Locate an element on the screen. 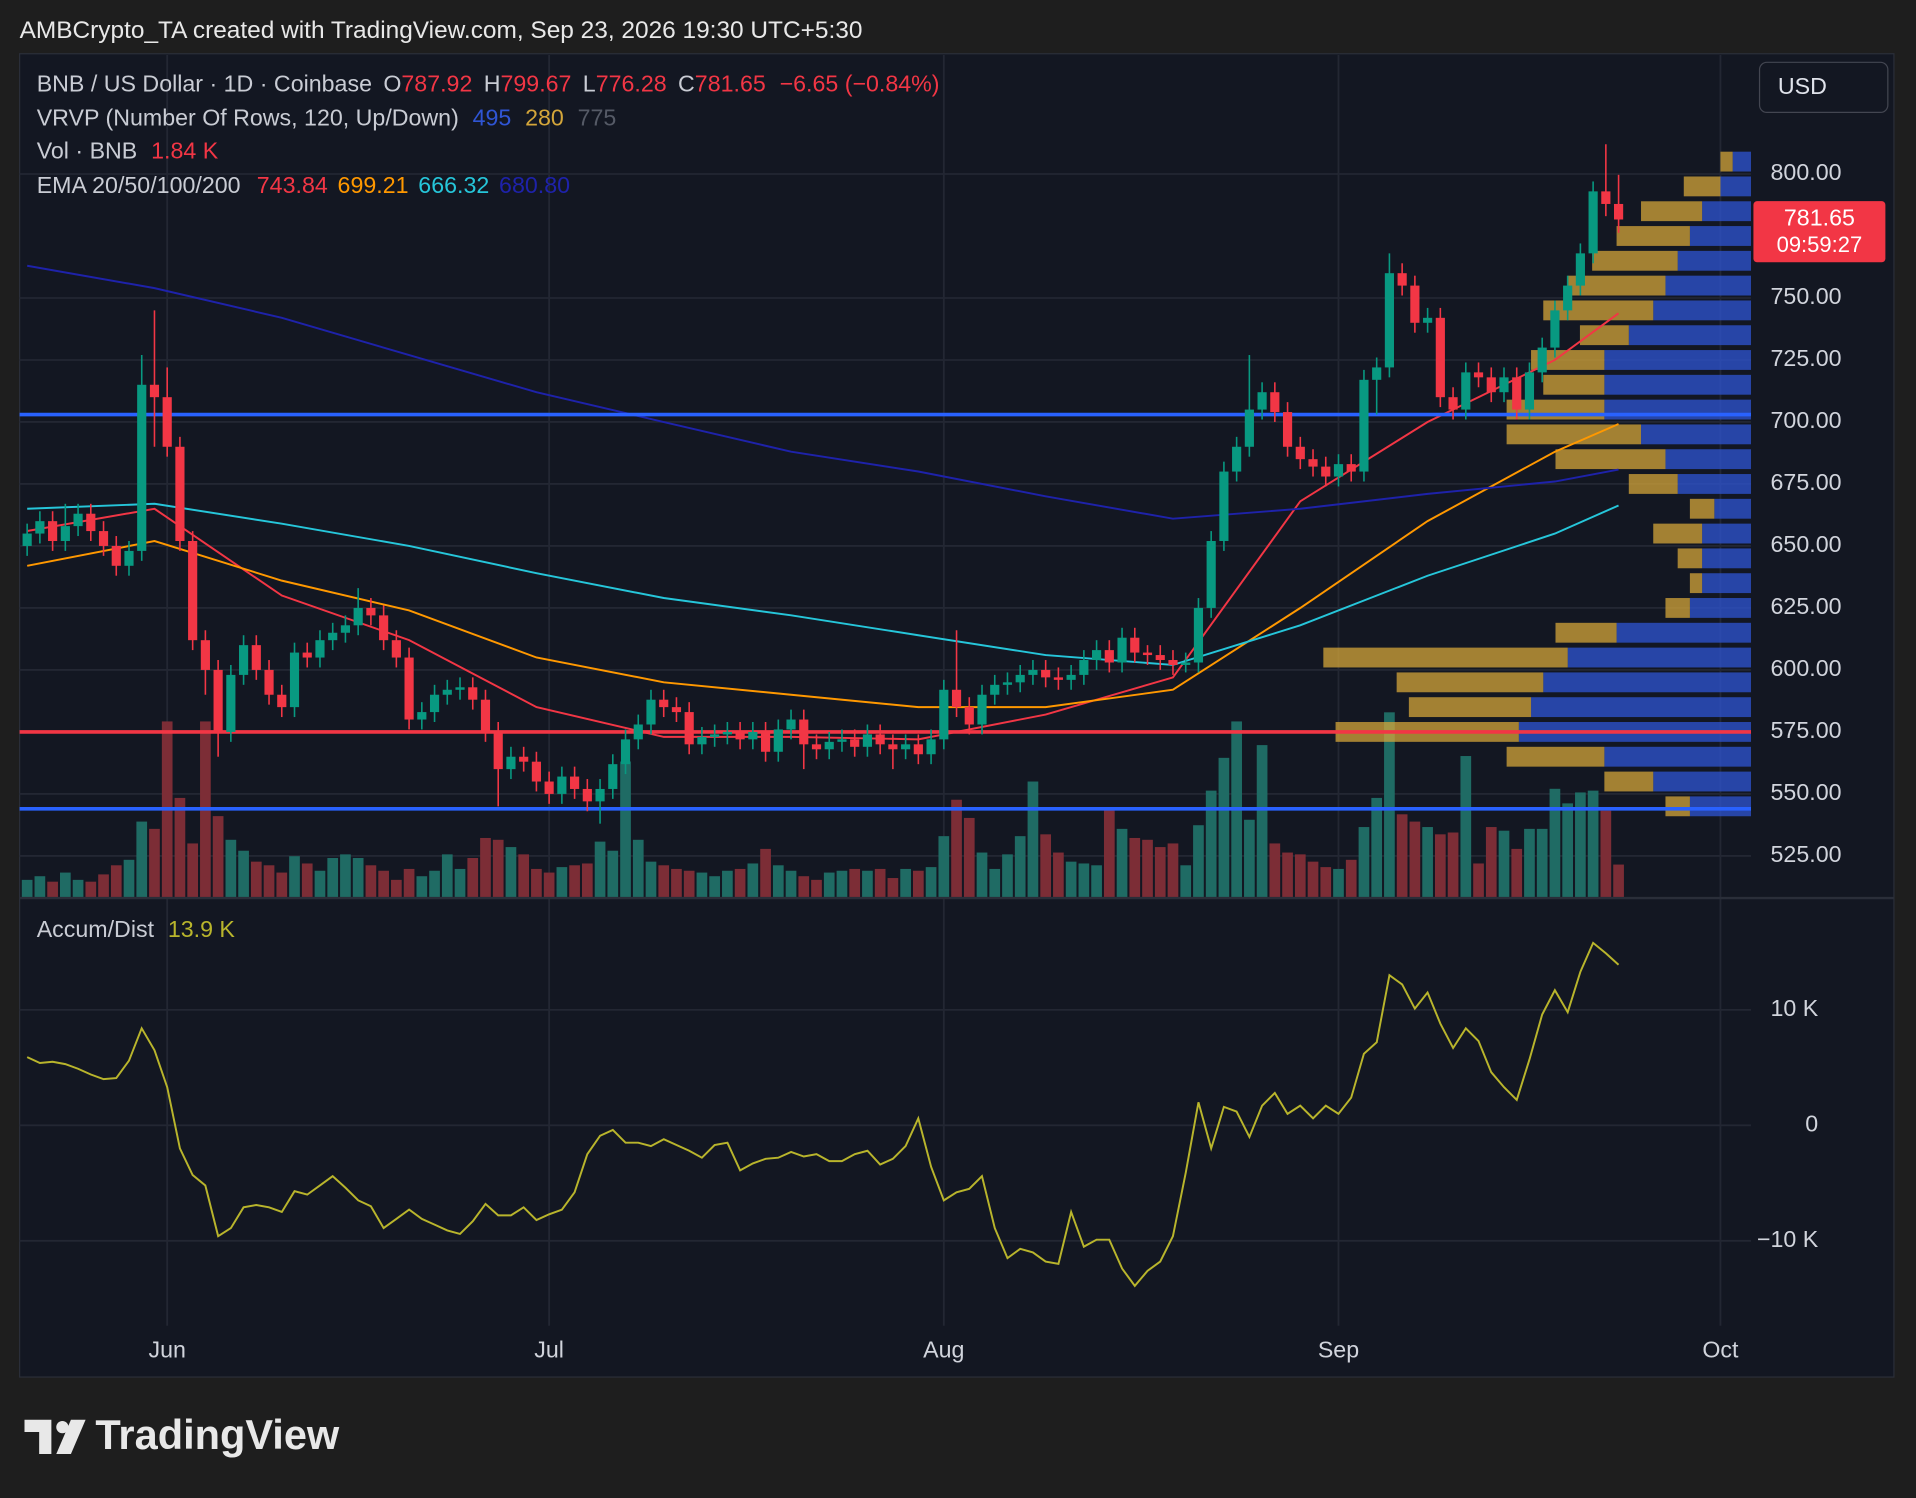 The image size is (1916, 1498). currency-button is located at coordinates (1823, 87).